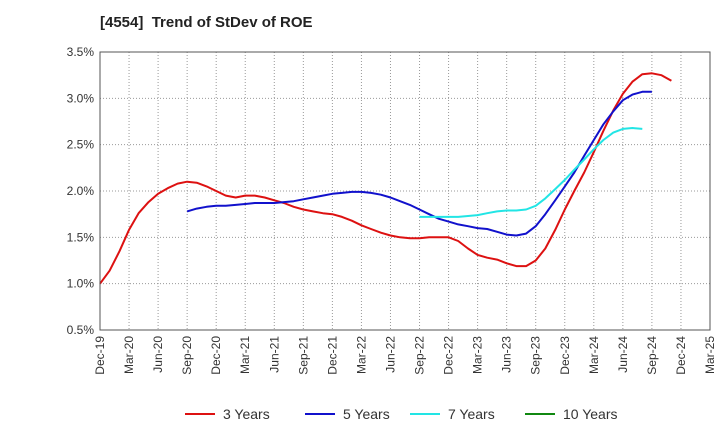 This screenshot has height=440, width=720. What do you see at coordinates (531, 172) in the screenshot?
I see `series-line` at bounding box center [531, 172].